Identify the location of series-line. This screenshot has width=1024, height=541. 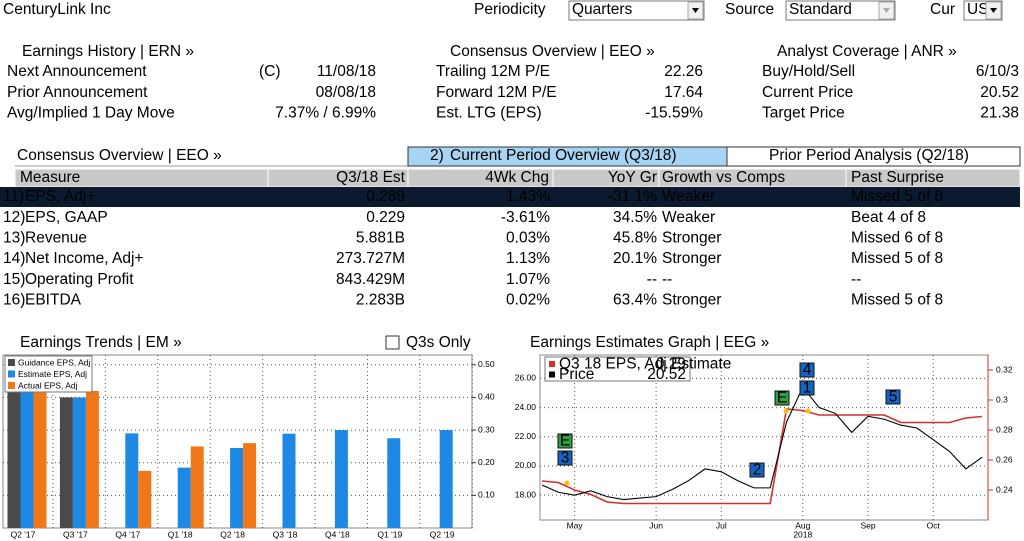
(762, 456).